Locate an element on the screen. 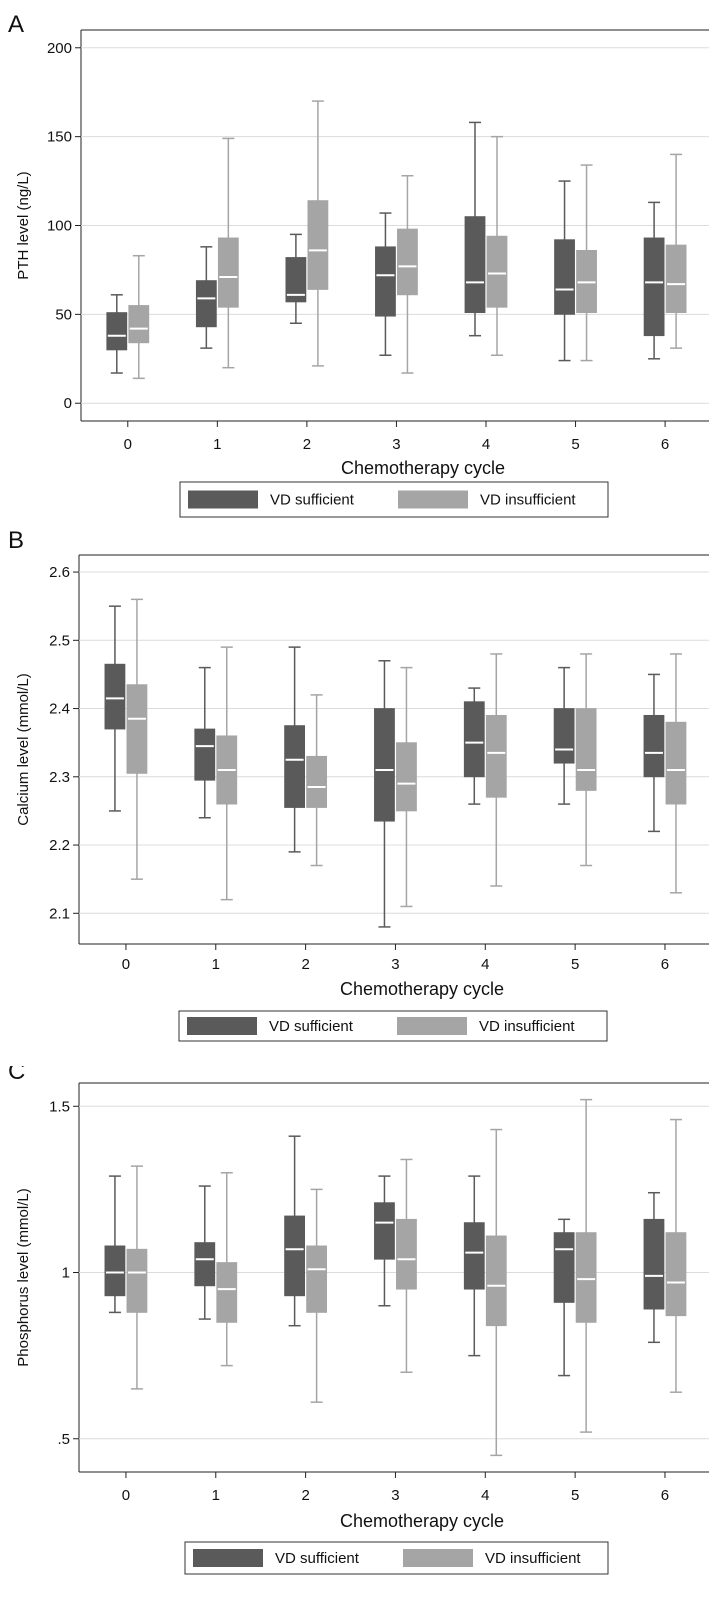 The image size is (709, 1597). y-tick-label: 2.3 is located at coordinates (59, 777).